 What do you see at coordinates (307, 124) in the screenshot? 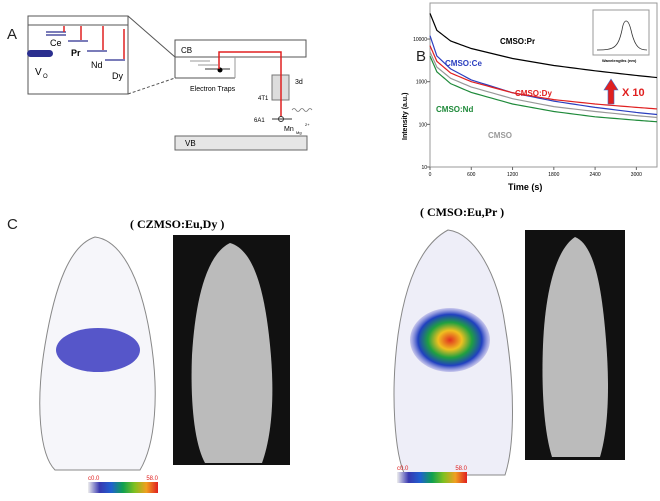
I see `mn-sup: 2+` at bounding box center [307, 124].